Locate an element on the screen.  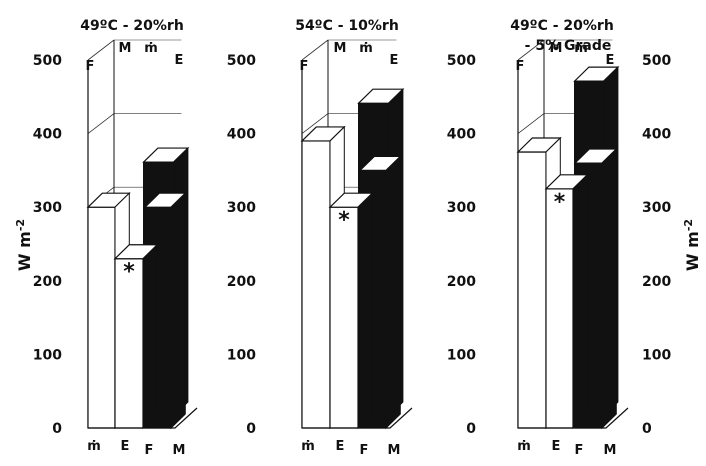
y-tick-label-right: 100 is located at coordinates (656, 355).